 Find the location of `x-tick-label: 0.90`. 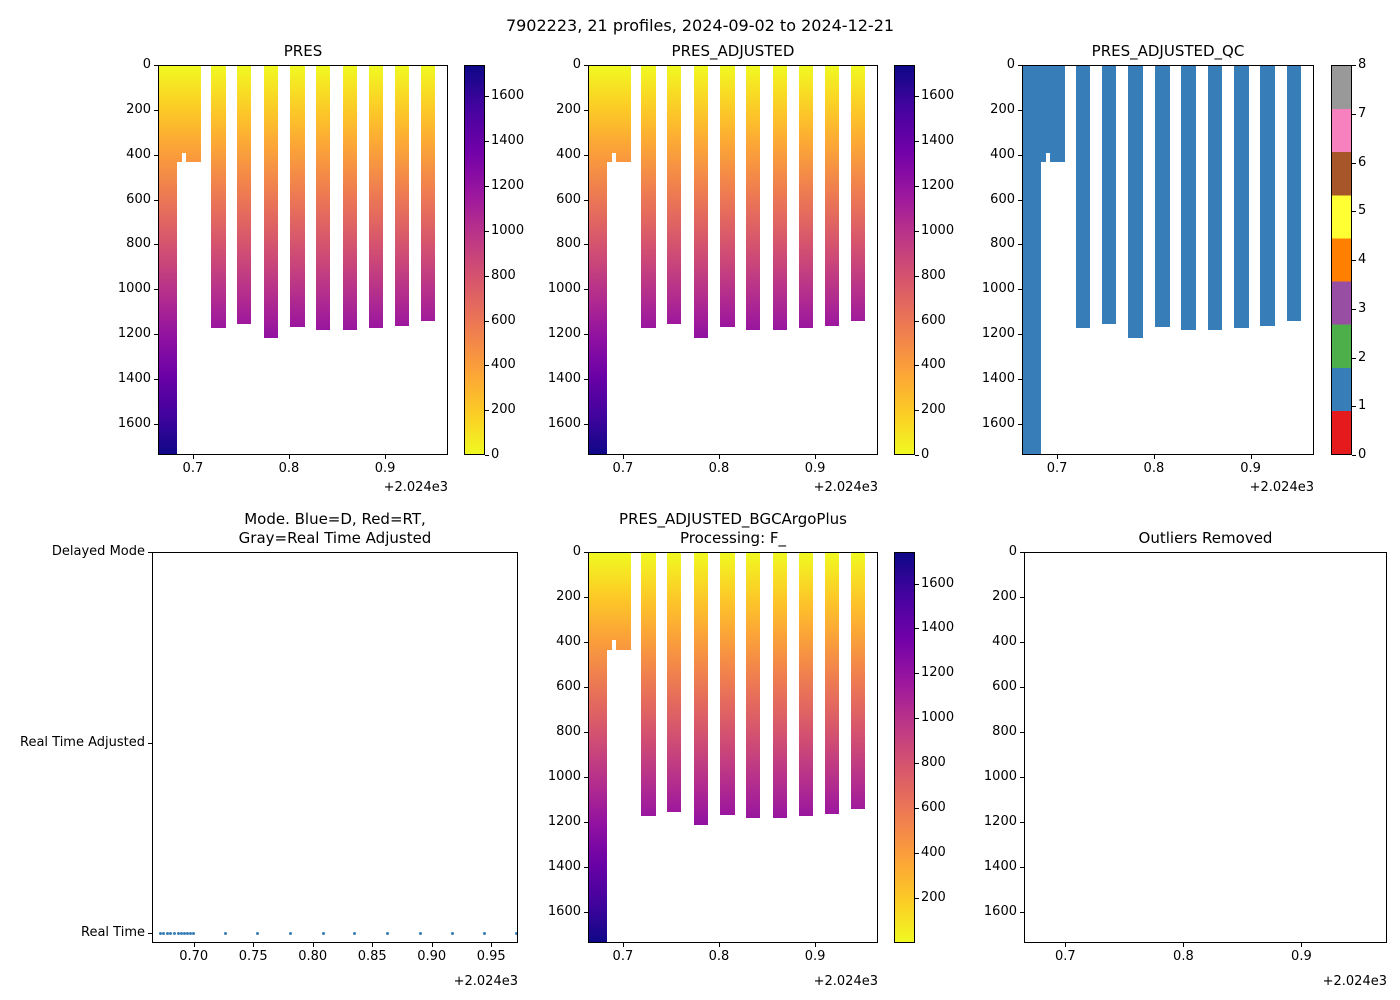

x-tick-label: 0.90 is located at coordinates (432, 956).